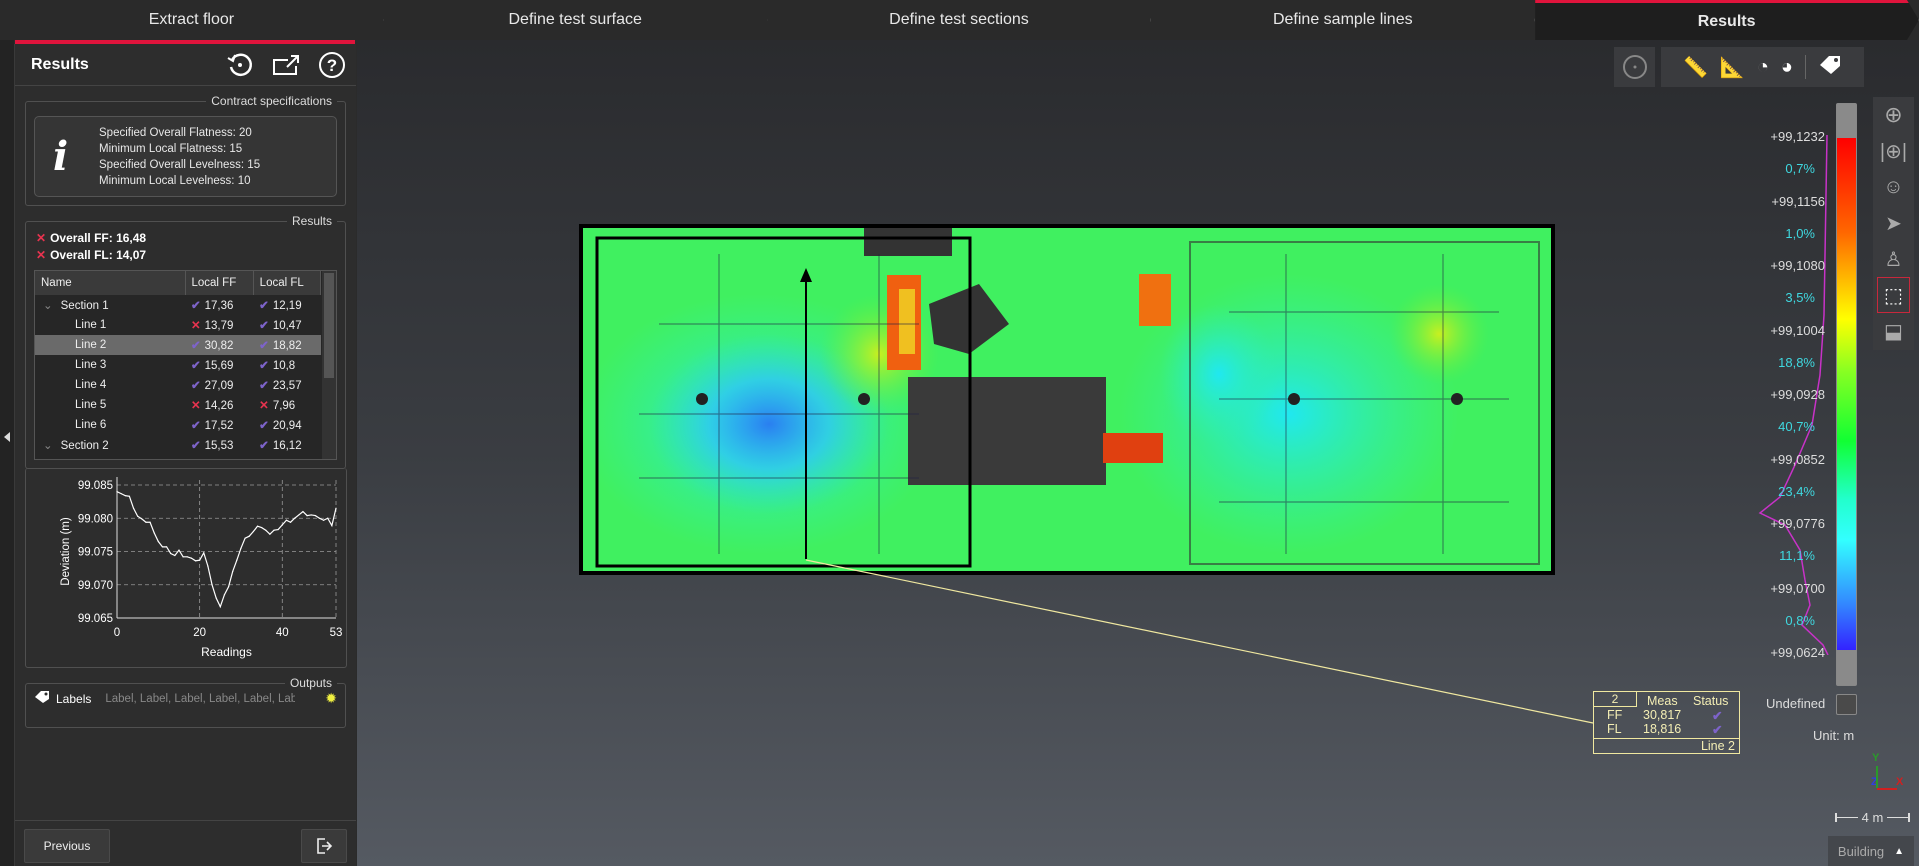 This screenshot has height=866, width=1919. What do you see at coordinates (1900, 782) in the screenshot?
I see `axis-x-label: X` at bounding box center [1900, 782].